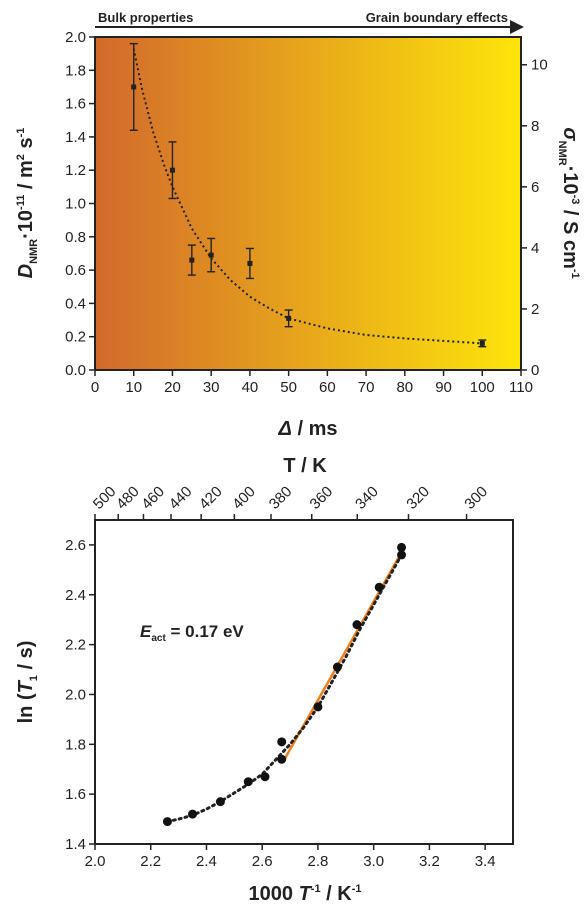 This screenshot has height=909, width=584. Describe the element at coordinates (21, 202) in the screenshot. I see `y-axis-label-exponent: -11` at that location.